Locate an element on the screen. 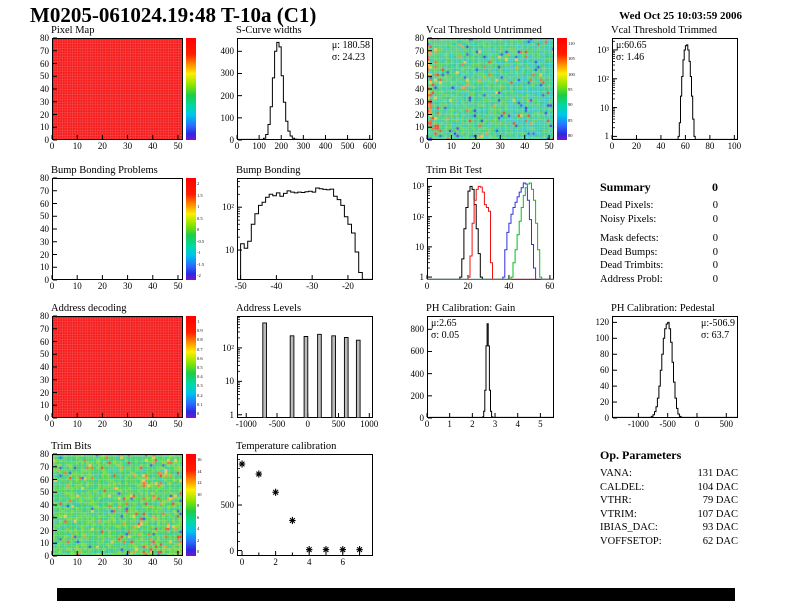 The width and height of the screenshot is (792, 612). bump-problems-colorbar: 2 1.5 1 0.5 0 -0.5 -1 -1.5 -2 is located at coordinates (195, 229).